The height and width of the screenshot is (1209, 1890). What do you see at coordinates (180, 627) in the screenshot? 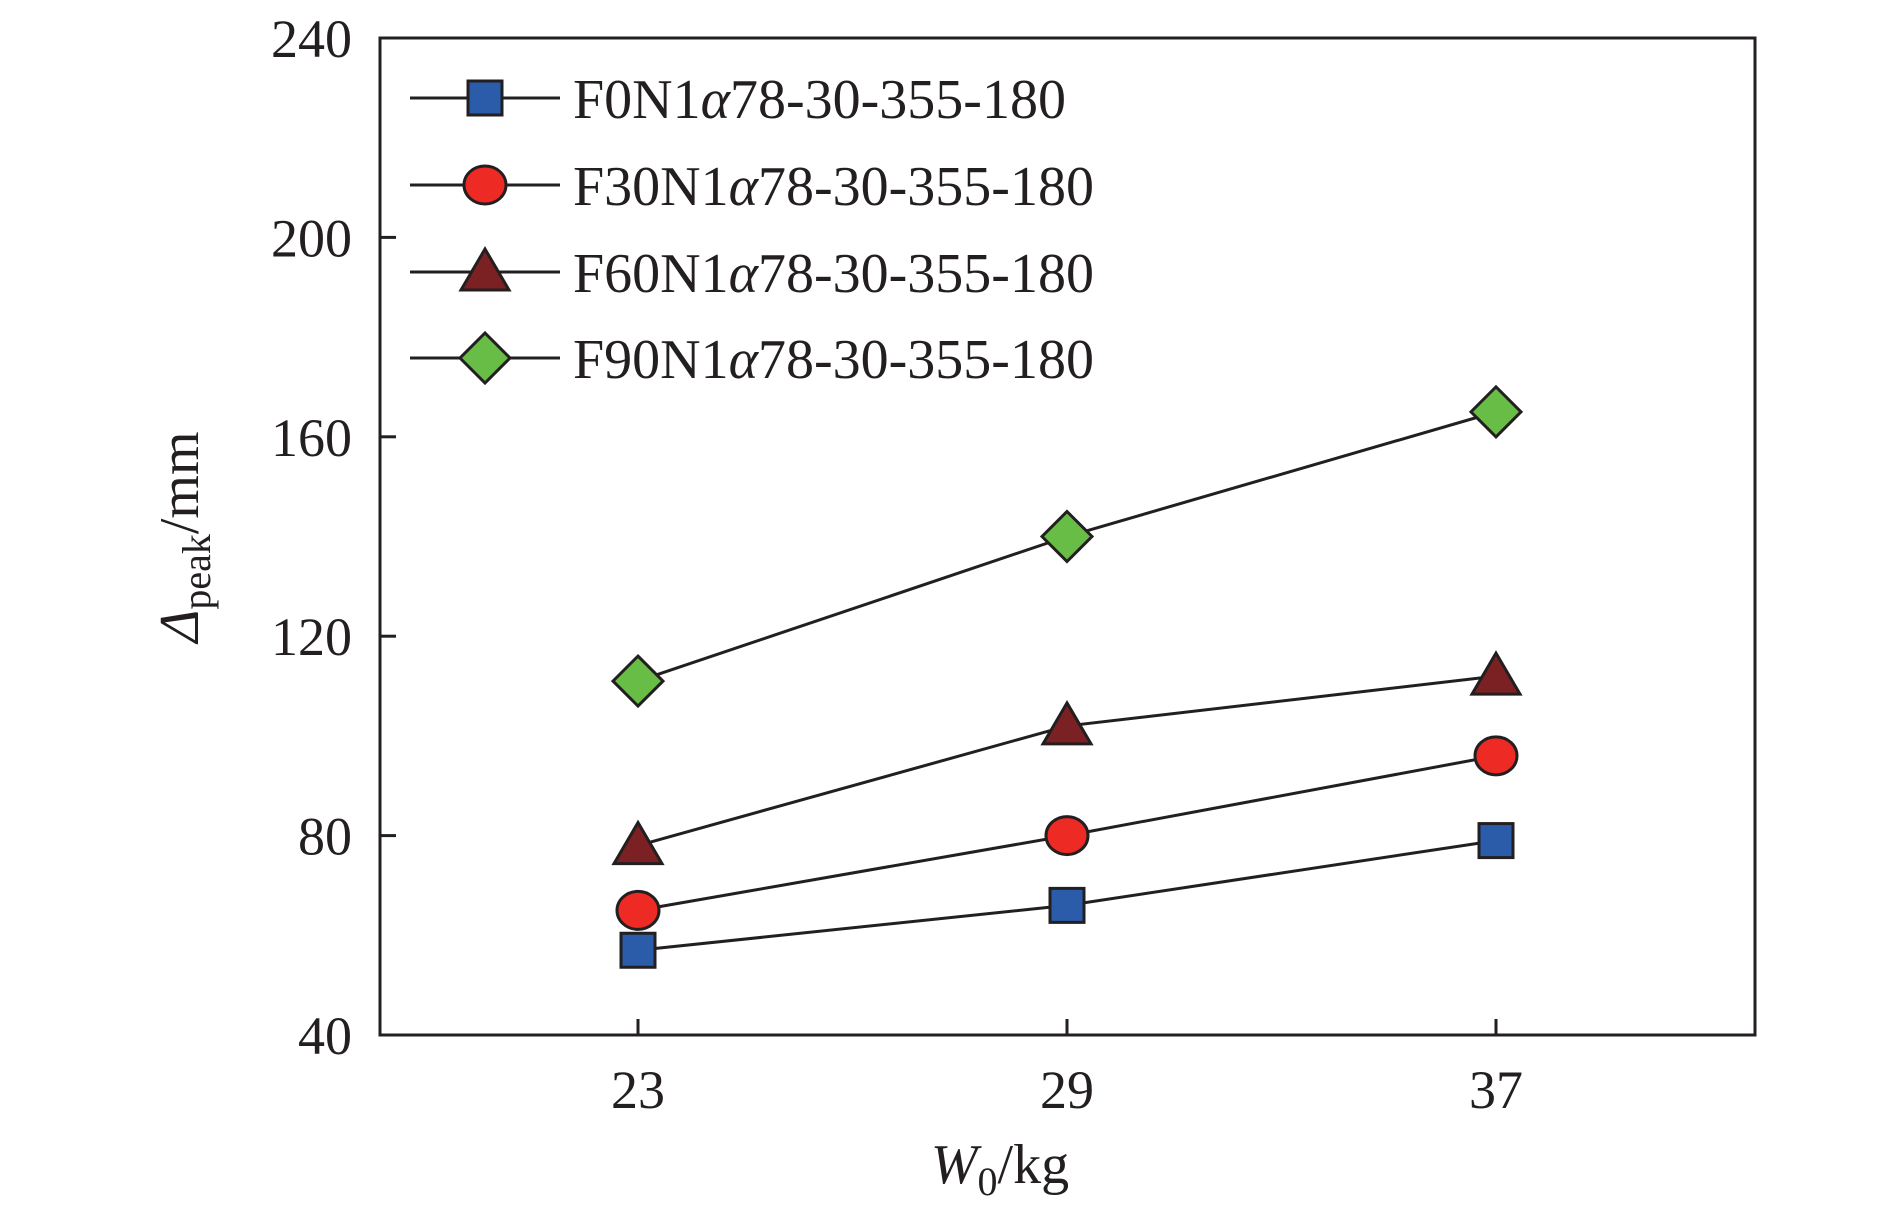
I see `y-axis-var: Δ` at bounding box center [180, 627].